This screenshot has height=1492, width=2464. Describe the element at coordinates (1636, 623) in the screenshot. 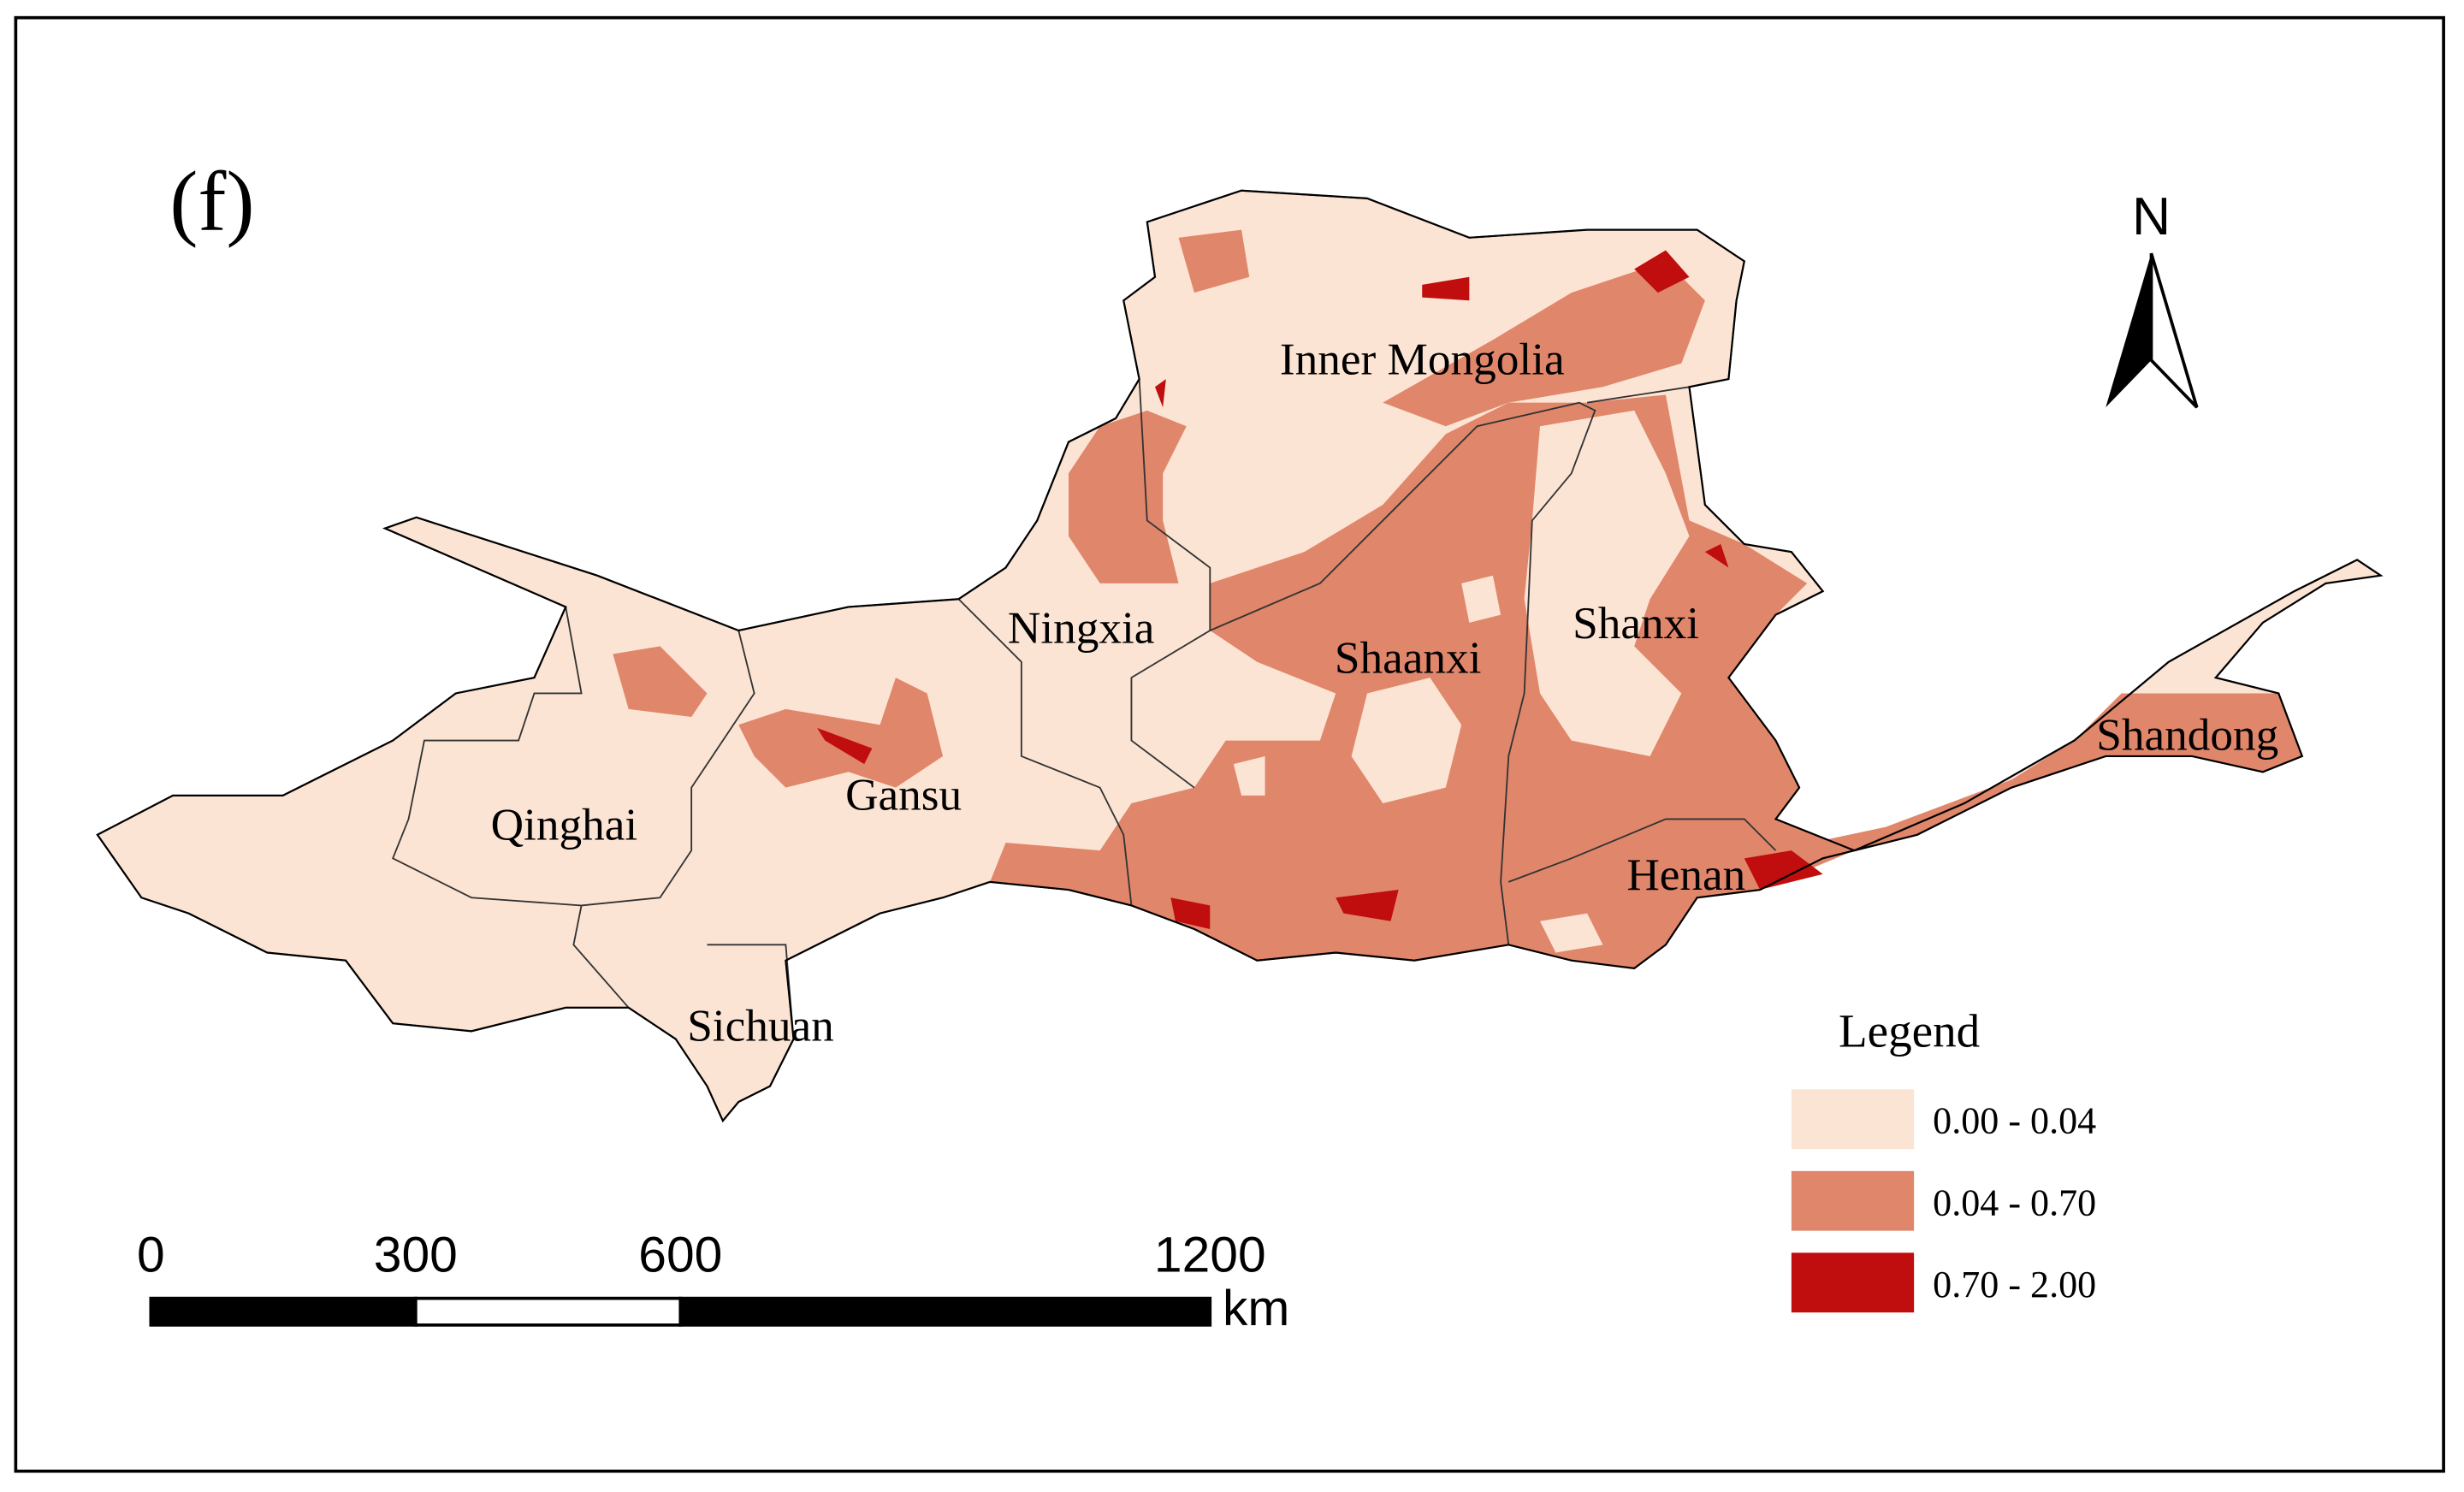

I see `region-label: Shanxi` at that location.